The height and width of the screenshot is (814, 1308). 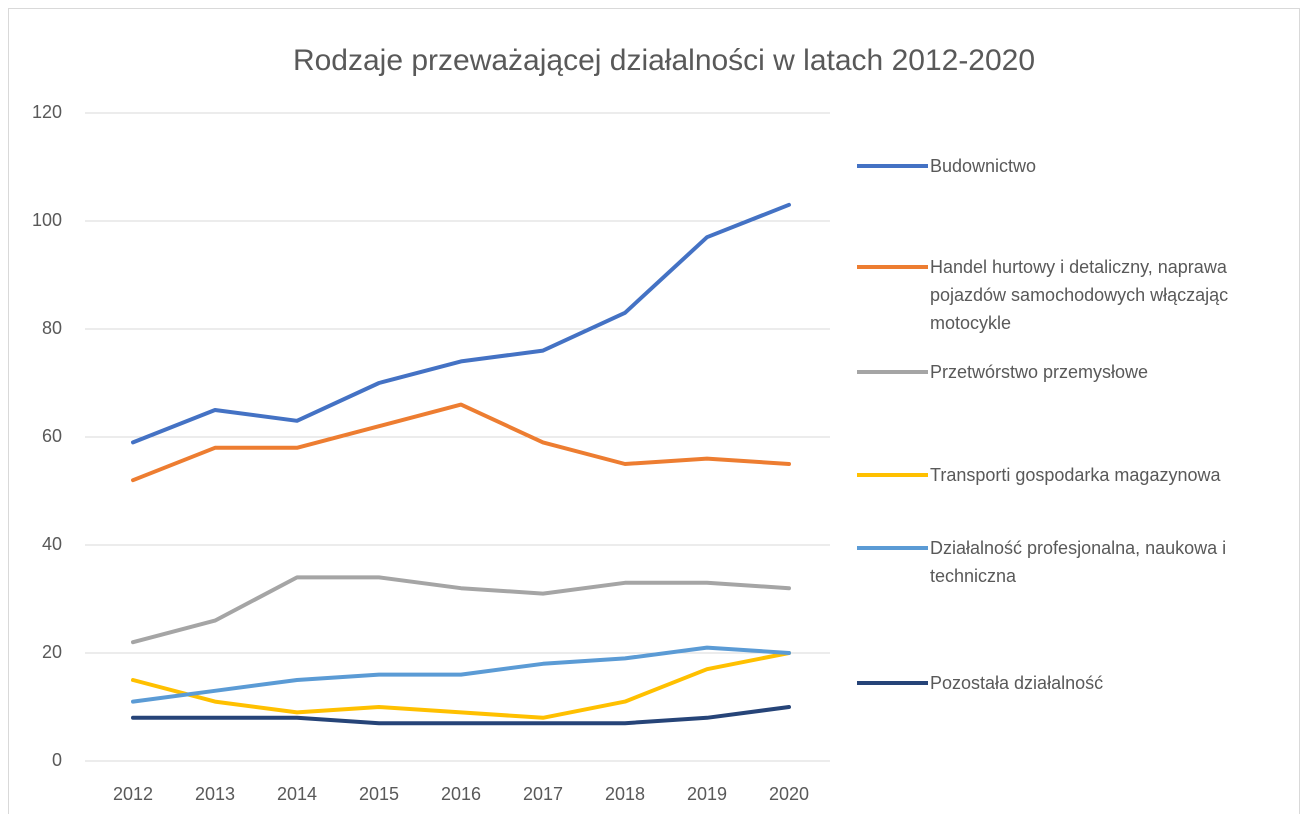 What do you see at coordinates (543, 794) in the screenshot?
I see `x-tick-label: 2017` at bounding box center [543, 794].